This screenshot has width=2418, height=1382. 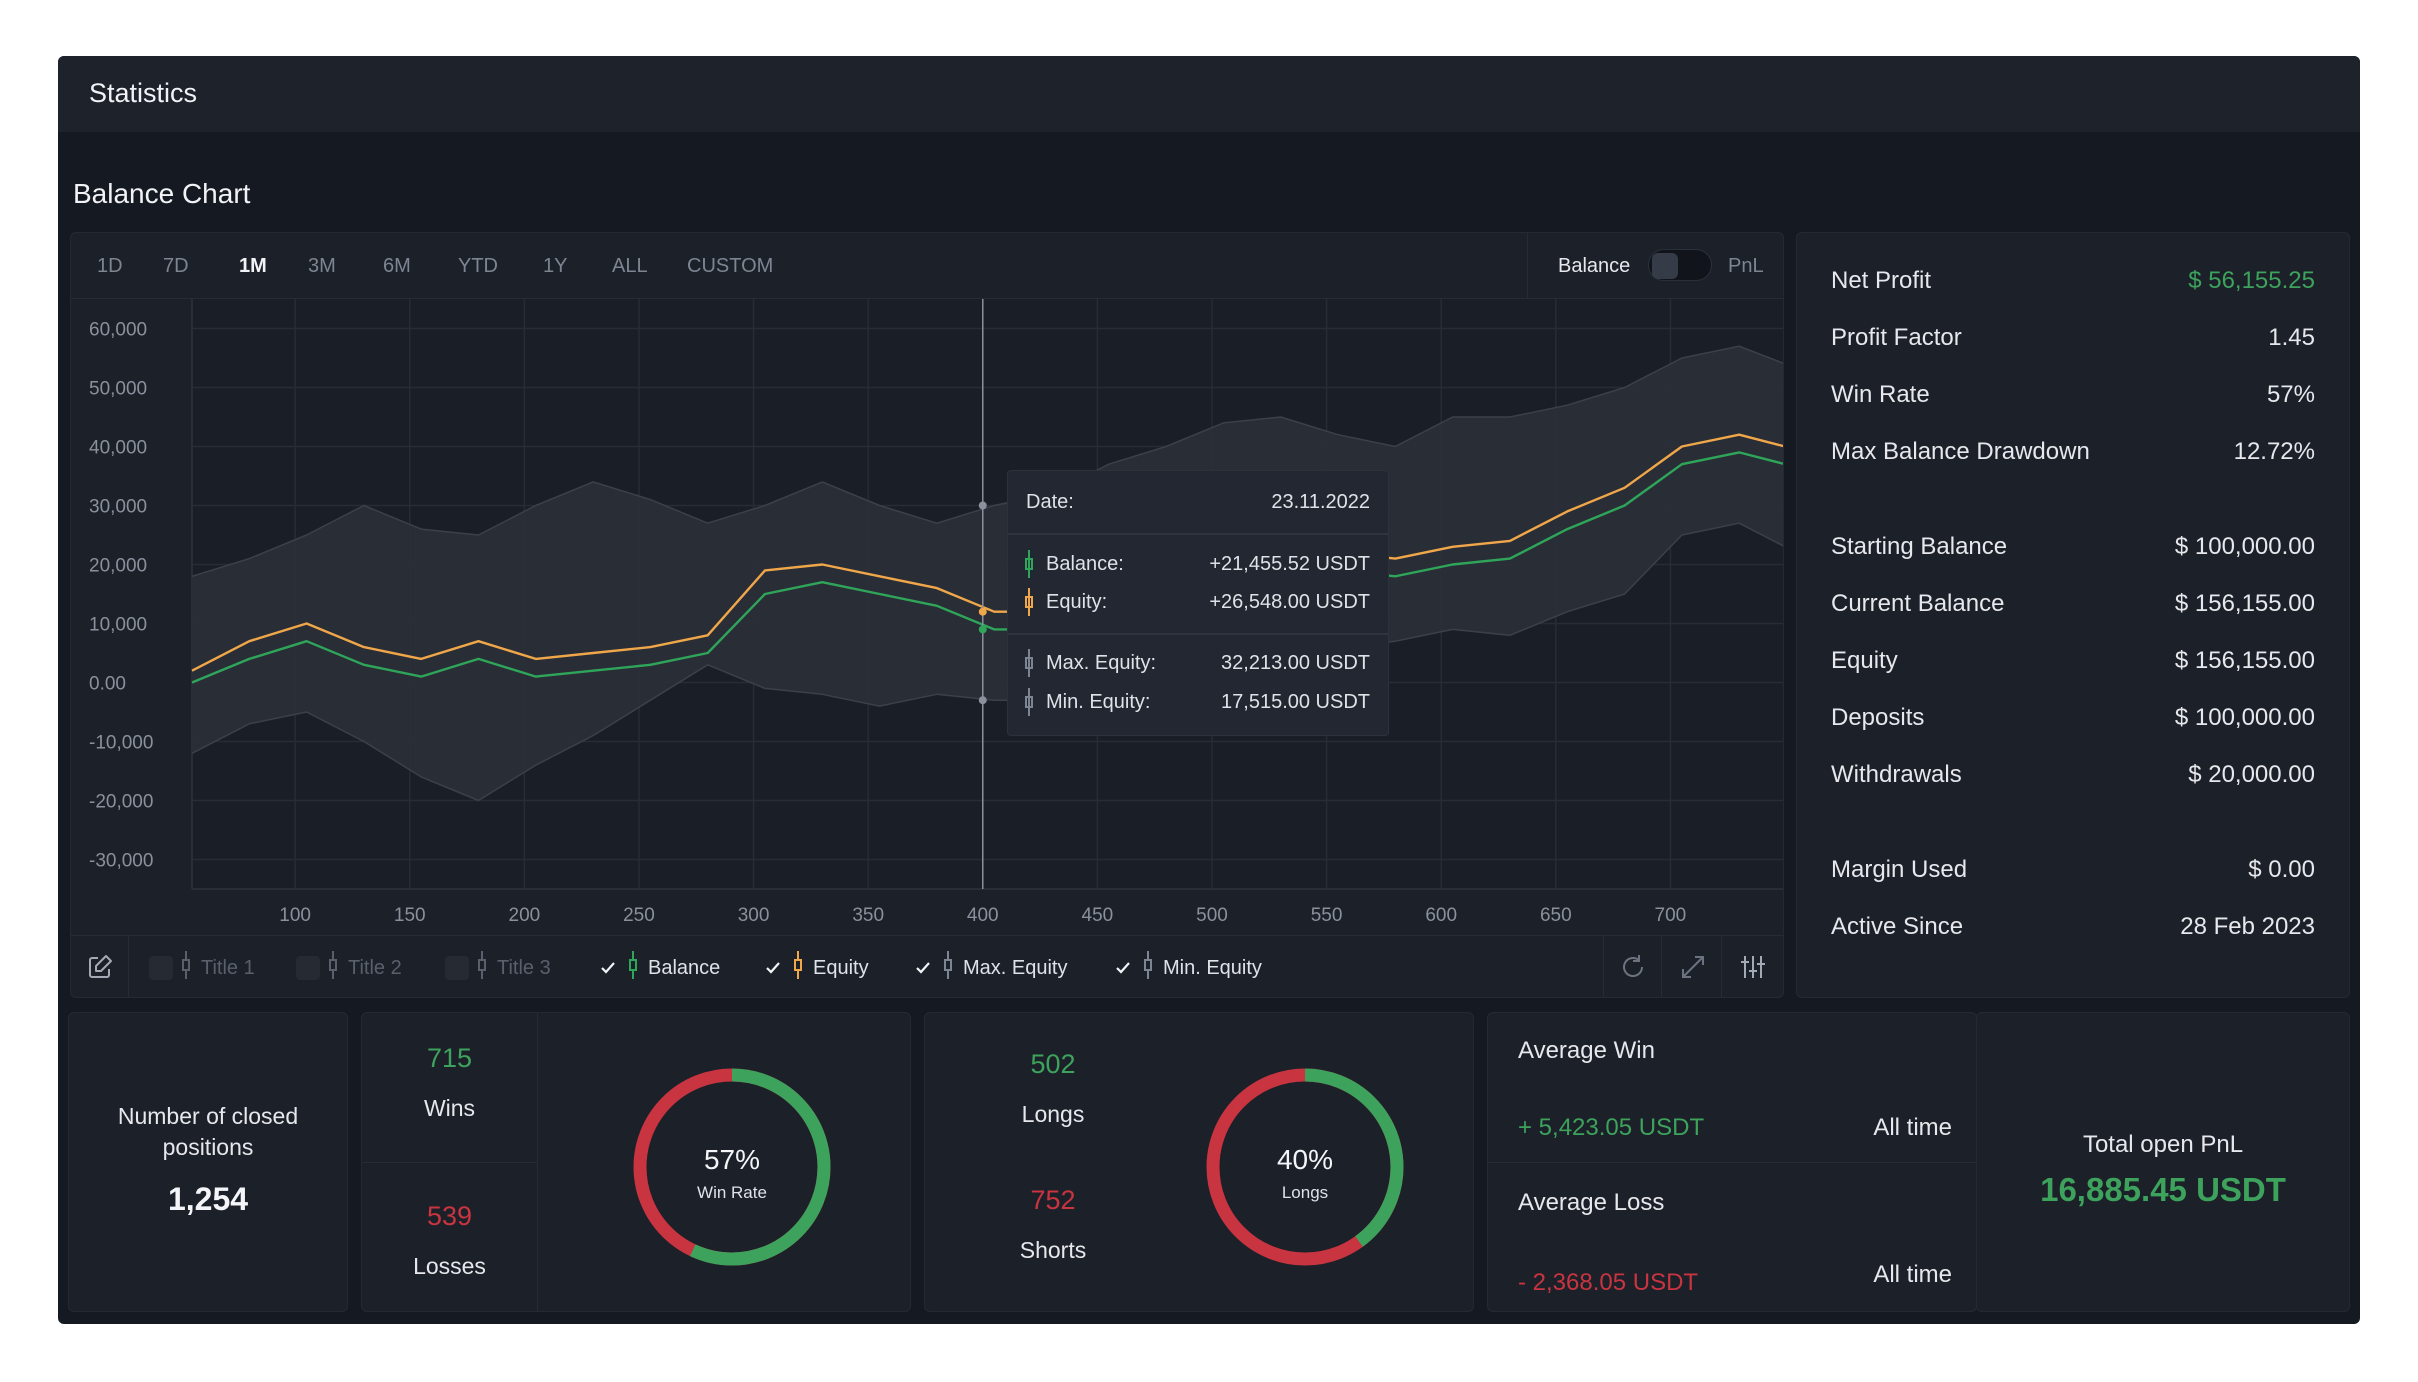 I want to click on stat-label: Profit Factor, so click(x=1896, y=337).